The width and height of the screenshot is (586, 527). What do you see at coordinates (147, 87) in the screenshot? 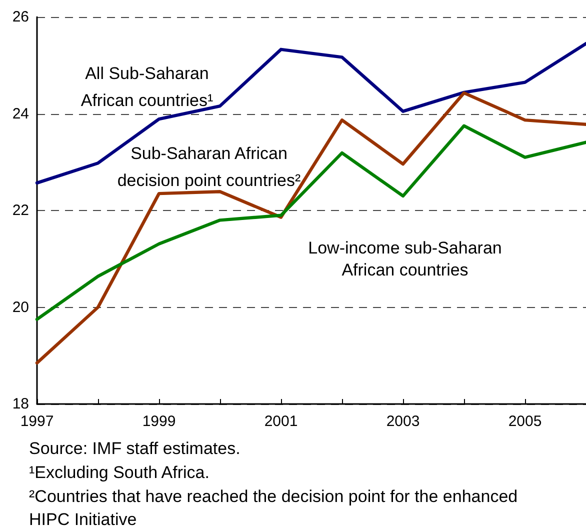
I see `series-label: All Sub-Saharan African countries¹` at bounding box center [147, 87].